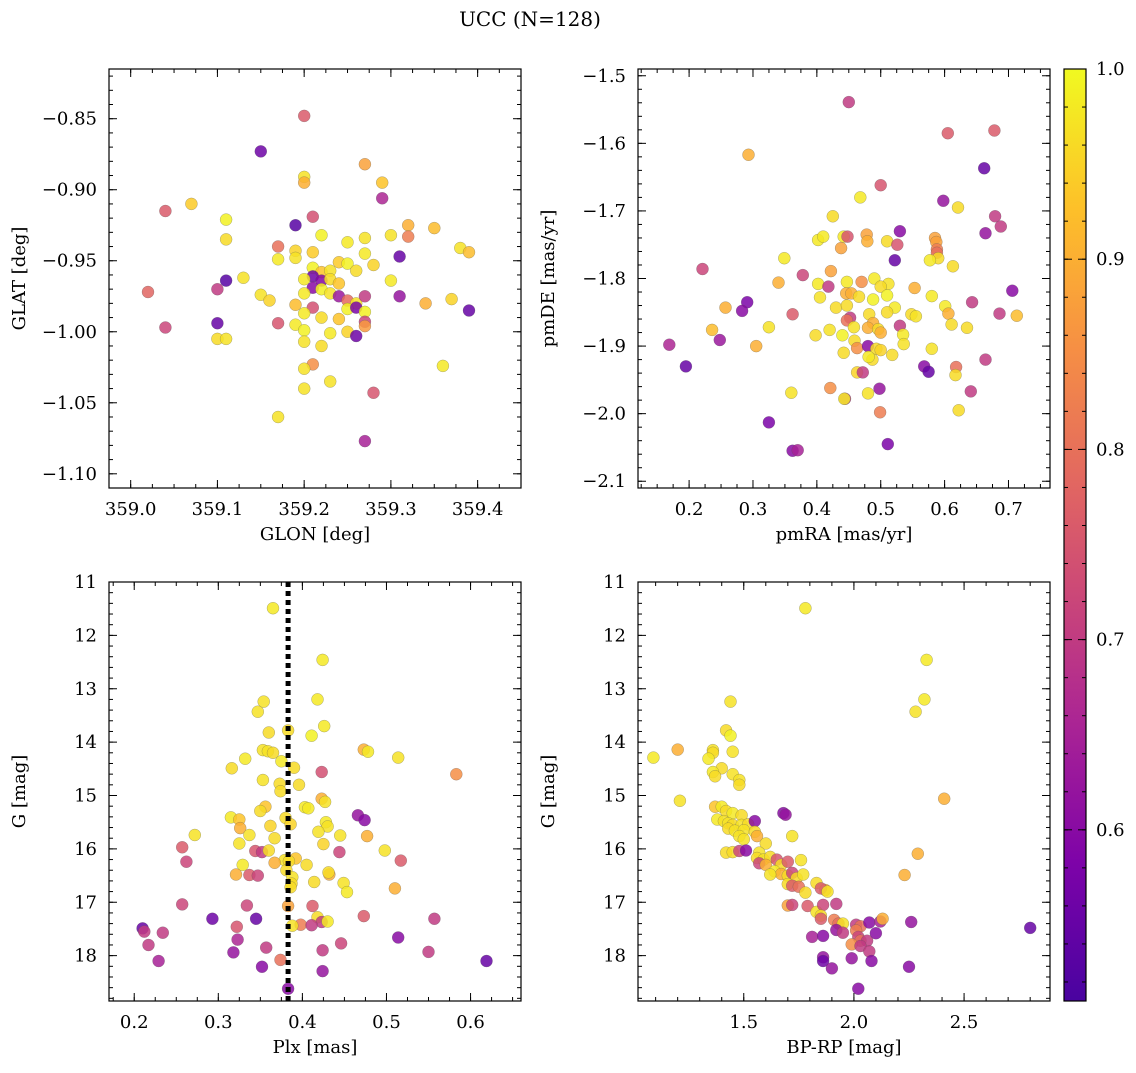  What do you see at coordinates (604, 211) in the screenshot?
I see `y-tick-label: −1.7` at bounding box center [604, 211].